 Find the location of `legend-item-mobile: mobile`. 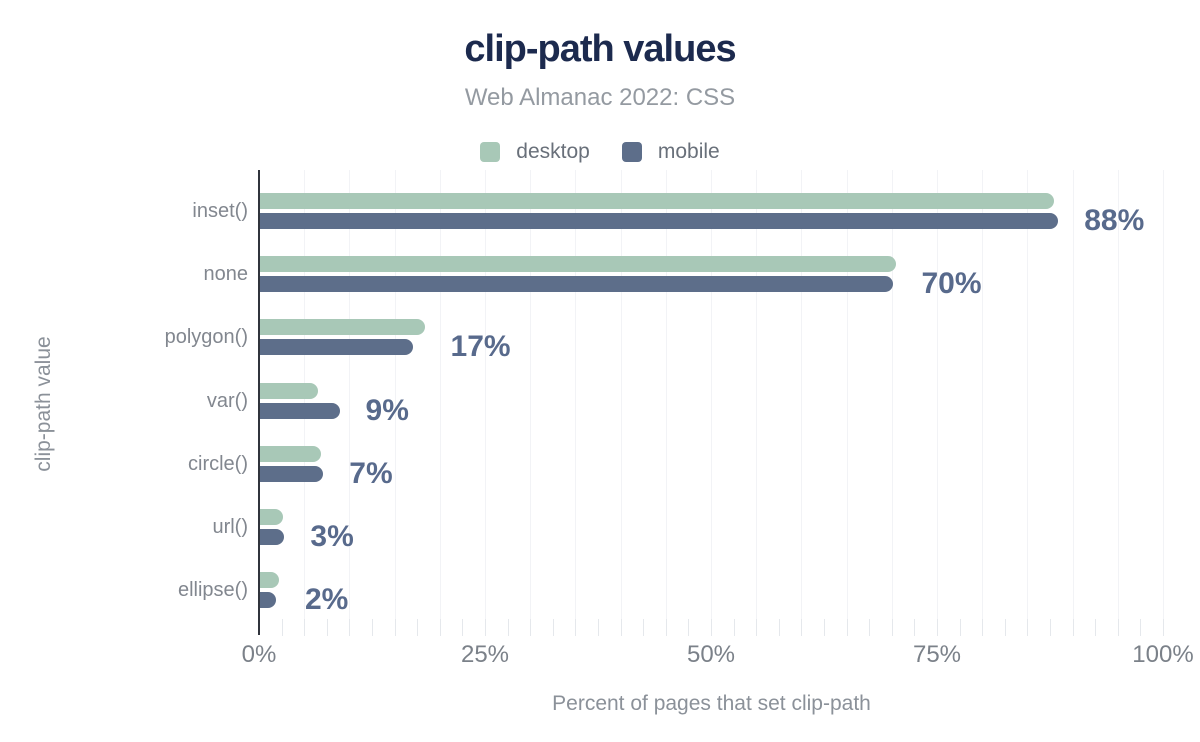

legend-item-mobile: mobile is located at coordinates (670, 152).